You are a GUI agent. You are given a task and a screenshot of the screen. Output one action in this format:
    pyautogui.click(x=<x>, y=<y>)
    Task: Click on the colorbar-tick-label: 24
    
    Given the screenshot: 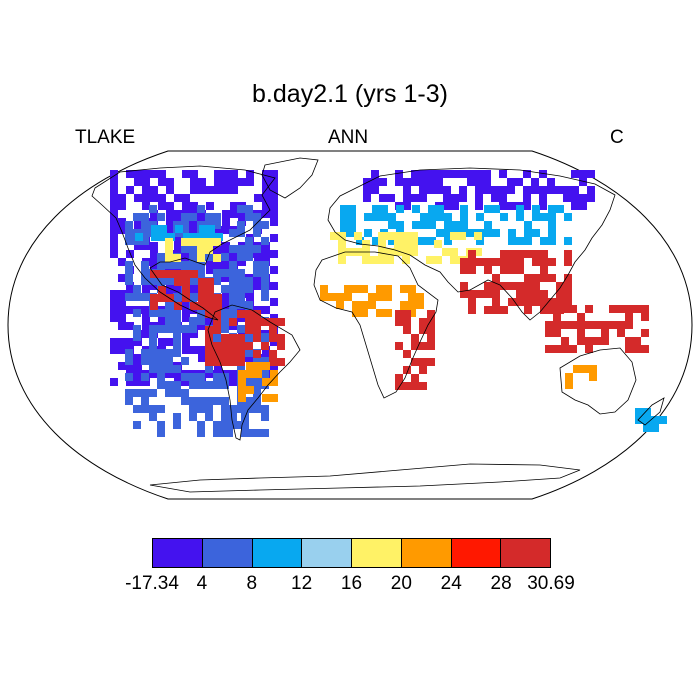 What is the action you would take?
    pyautogui.click(x=451, y=583)
    